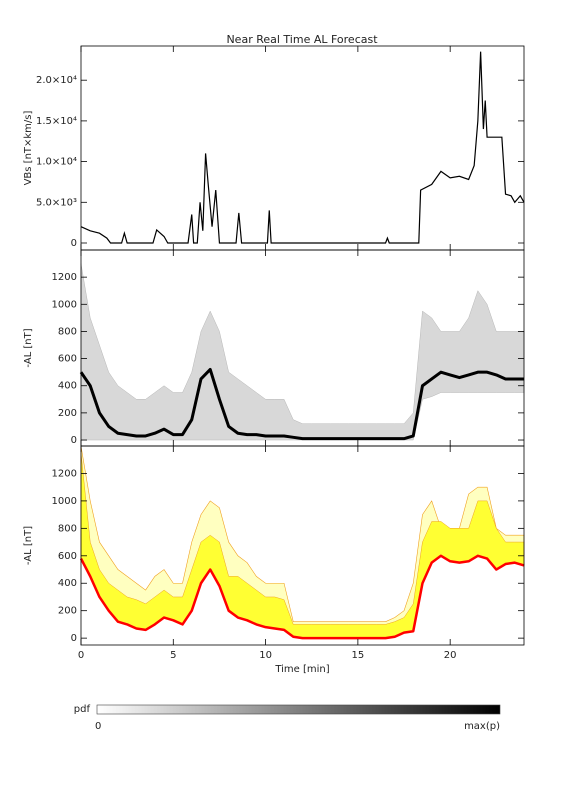 The height and width of the screenshot is (792, 576). I want to click on y-tick-label: 1.5×10⁴, so click(56, 121).